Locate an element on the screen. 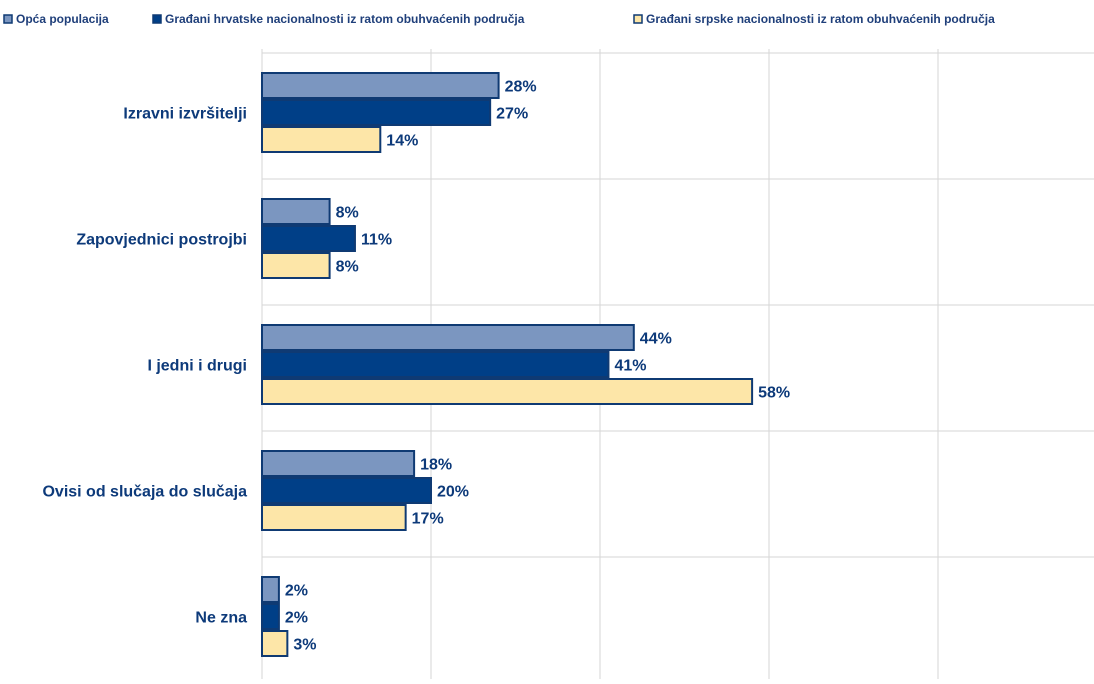 The image size is (1094, 684). data-label: 20% is located at coordinates (453, 492).